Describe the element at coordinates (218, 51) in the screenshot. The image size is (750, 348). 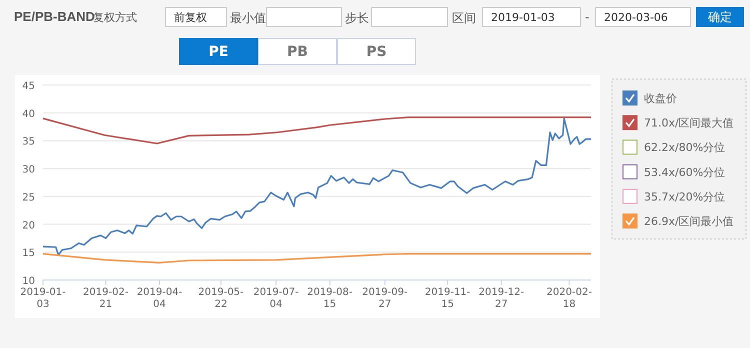
I see `text: PE` at that location.